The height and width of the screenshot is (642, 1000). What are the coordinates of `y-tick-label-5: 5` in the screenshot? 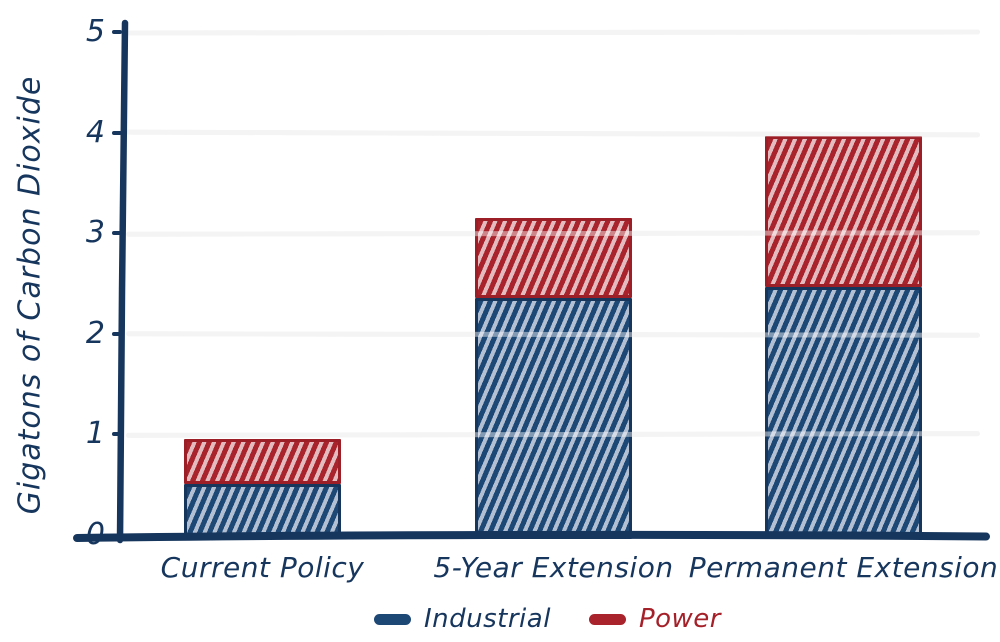 It's located at (95, 31).